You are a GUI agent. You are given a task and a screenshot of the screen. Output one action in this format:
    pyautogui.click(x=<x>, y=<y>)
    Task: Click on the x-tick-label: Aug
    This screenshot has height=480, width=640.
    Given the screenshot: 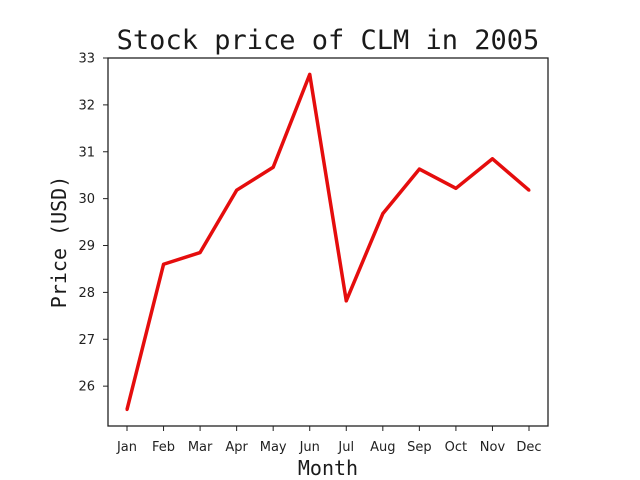 What is the action you would take?
    pyautogui.click(x=382, y=447)
    